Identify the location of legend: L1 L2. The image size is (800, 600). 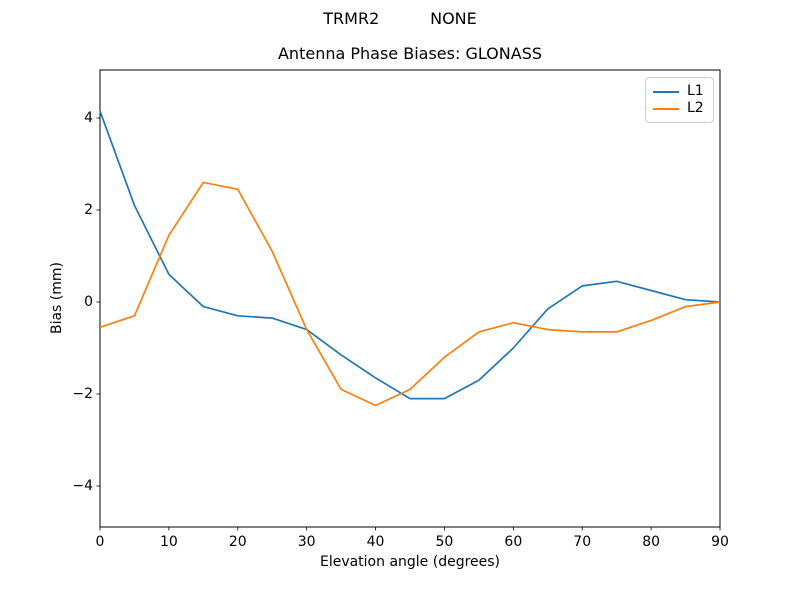
(679, 100).